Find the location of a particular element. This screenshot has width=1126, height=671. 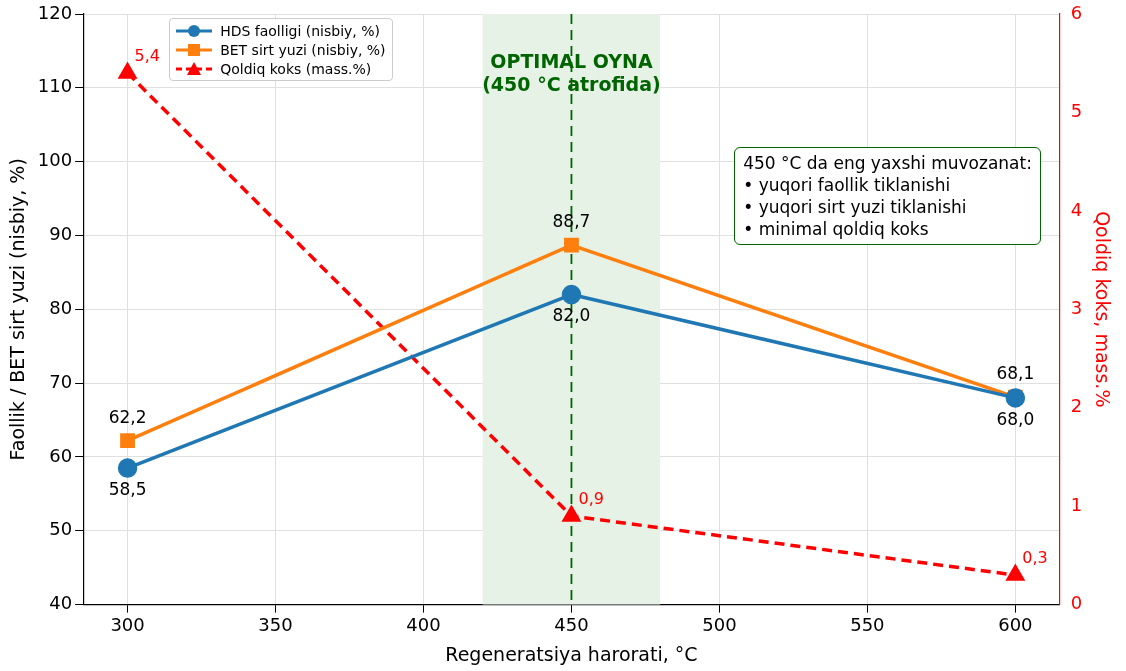

y2-tick-label: 0 is located at coordinates (1076, 603).